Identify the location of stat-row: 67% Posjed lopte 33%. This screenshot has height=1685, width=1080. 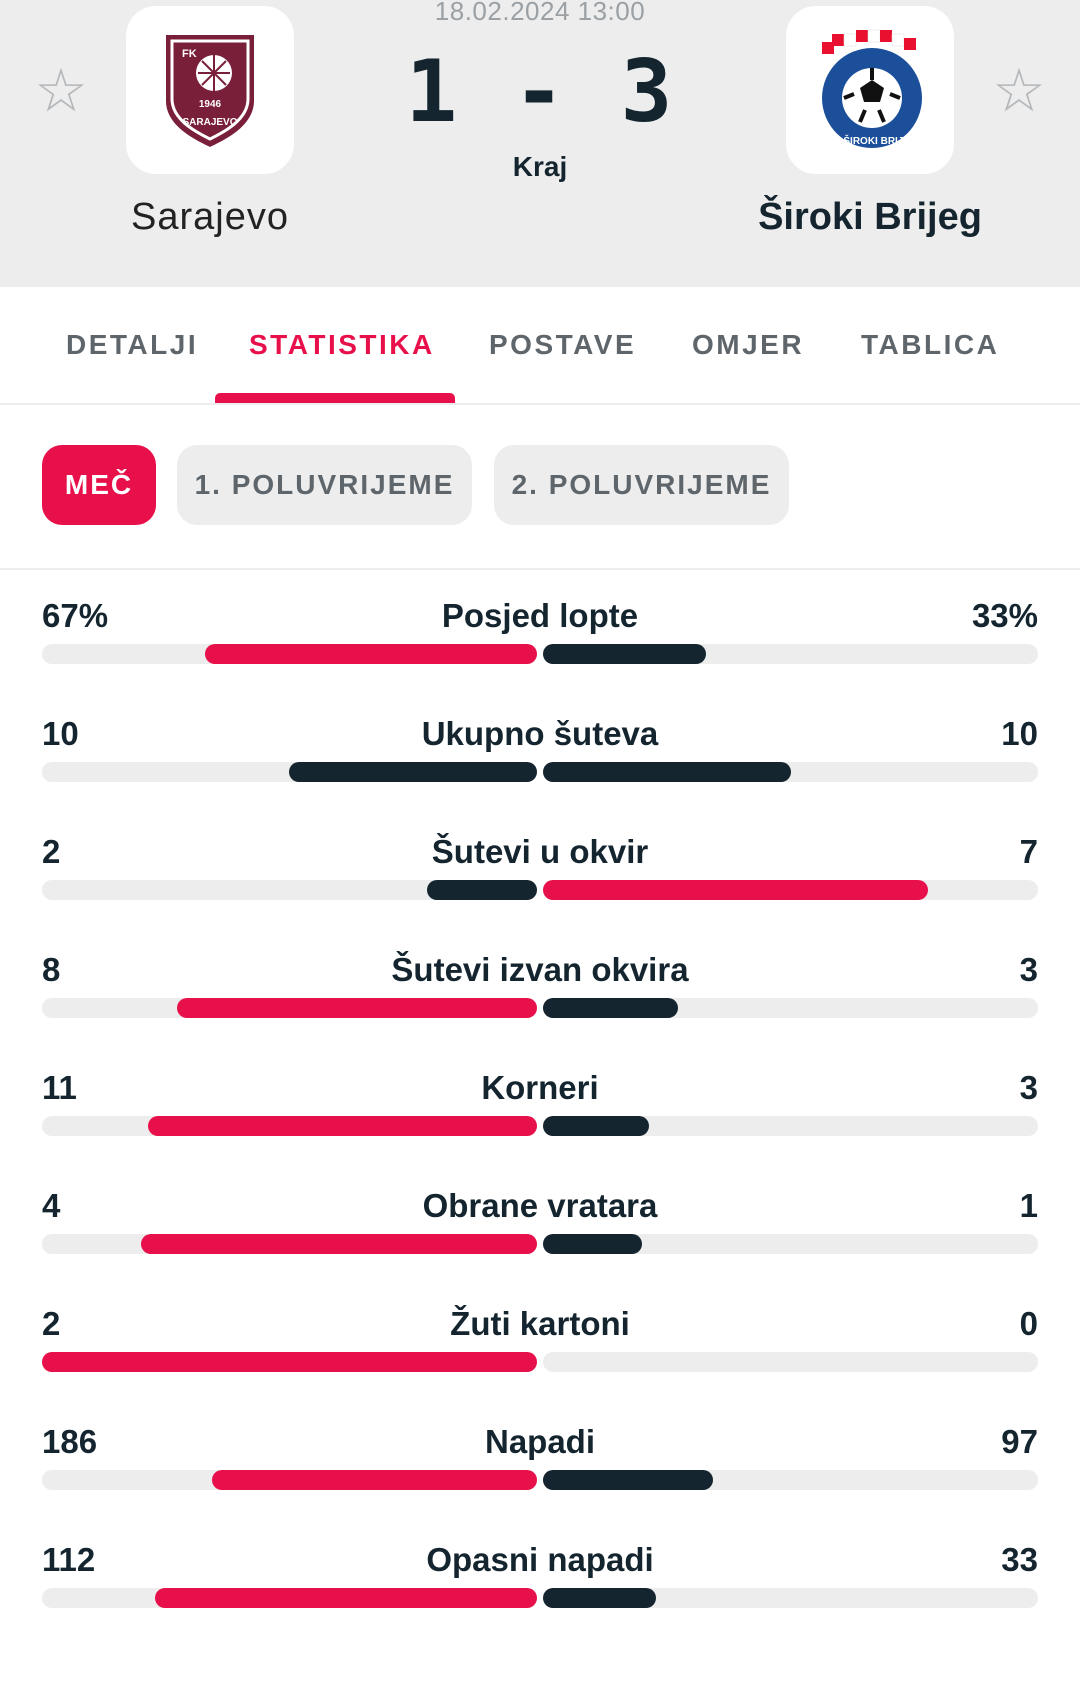
(540, 656).